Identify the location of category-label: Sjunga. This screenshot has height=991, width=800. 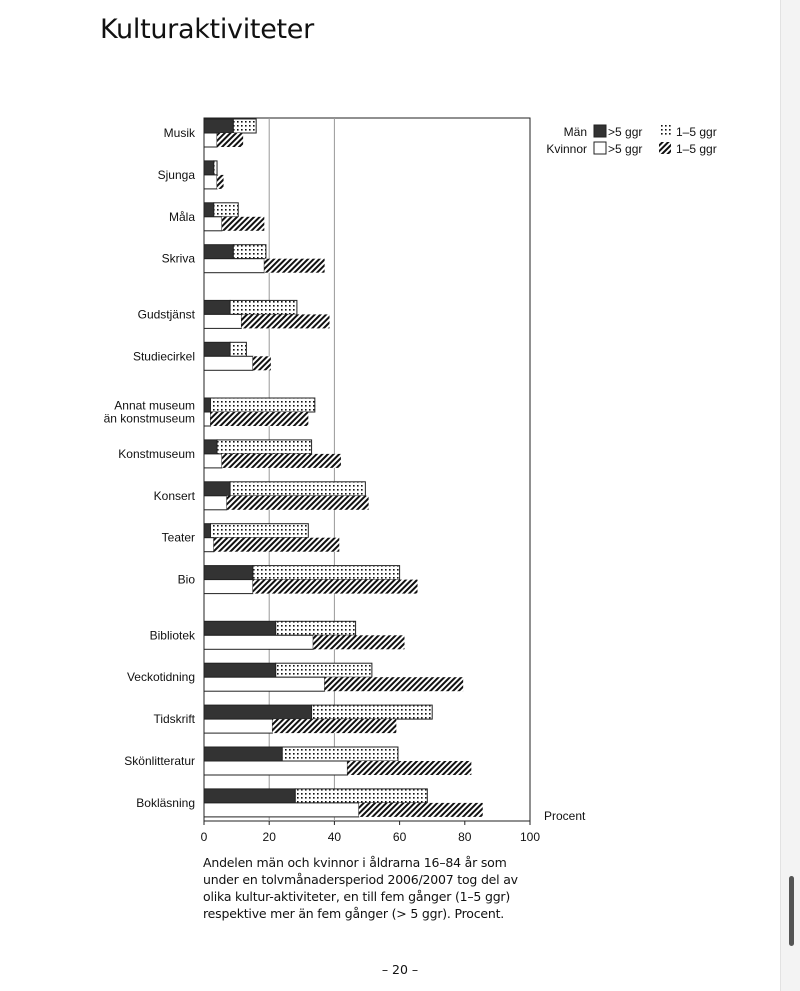
(177, 175).